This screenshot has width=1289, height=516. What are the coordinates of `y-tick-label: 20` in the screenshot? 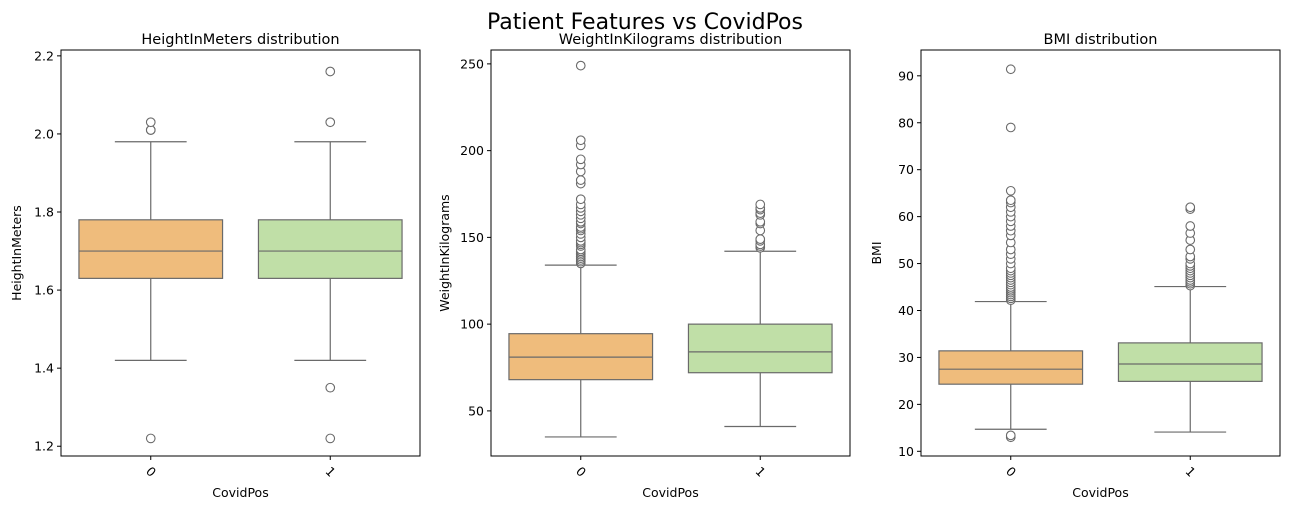 It's located at (906, 404).